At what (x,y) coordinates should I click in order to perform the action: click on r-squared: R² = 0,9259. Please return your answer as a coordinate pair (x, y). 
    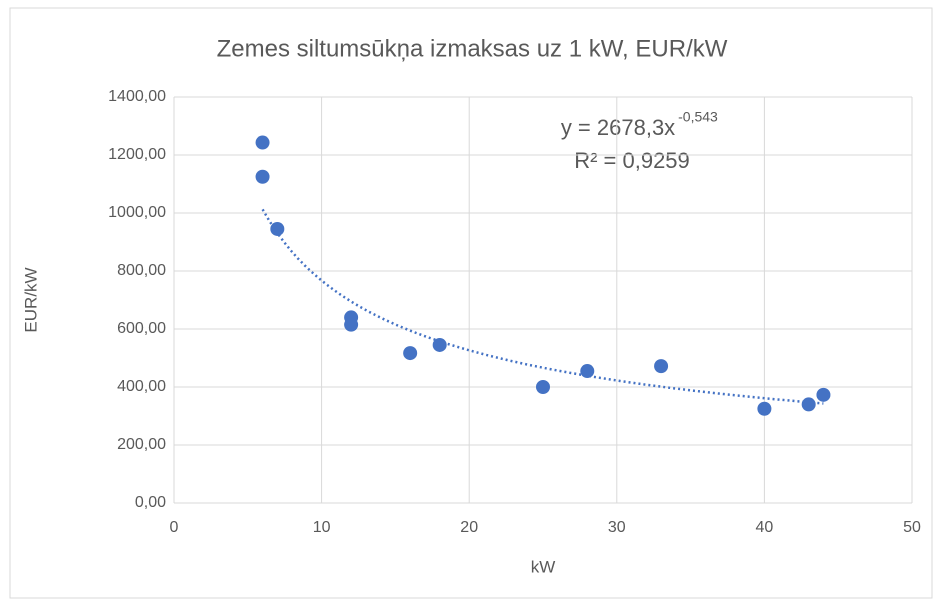
    Looking at the image, I should click on (632, 160).